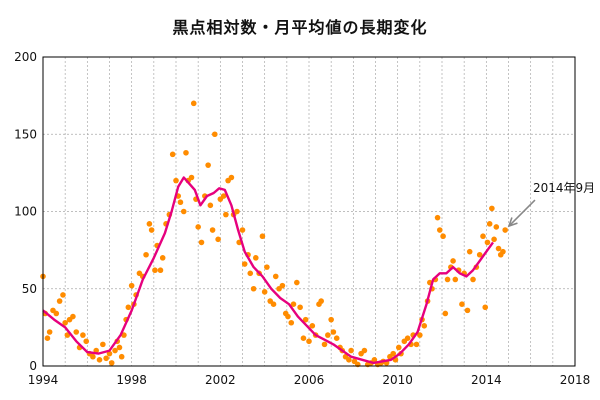 The image size is (600, 400). I want to click on annotation-arrow-head, so click(512, 222).